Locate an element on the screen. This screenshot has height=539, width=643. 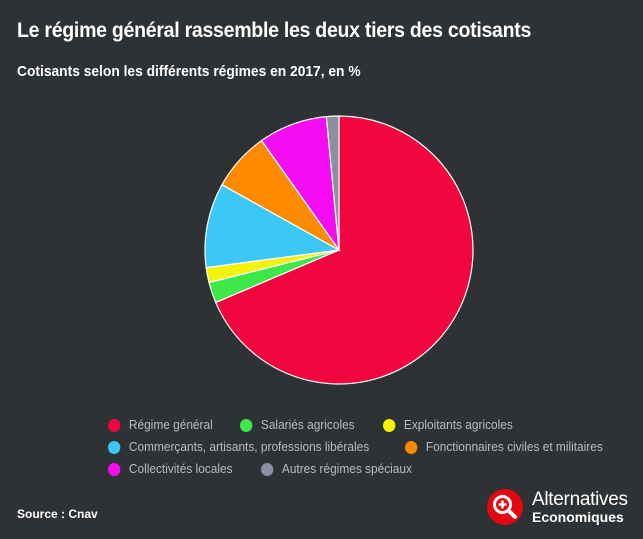
legend-item: Régime général is located at coordinates (160, 425).